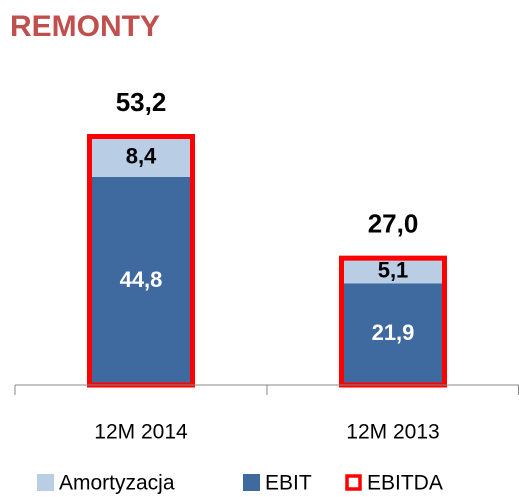 Image resolution: width=519 pixels, height=497 pixels. I want to click on total-label: 27,0, so click(393, 224).